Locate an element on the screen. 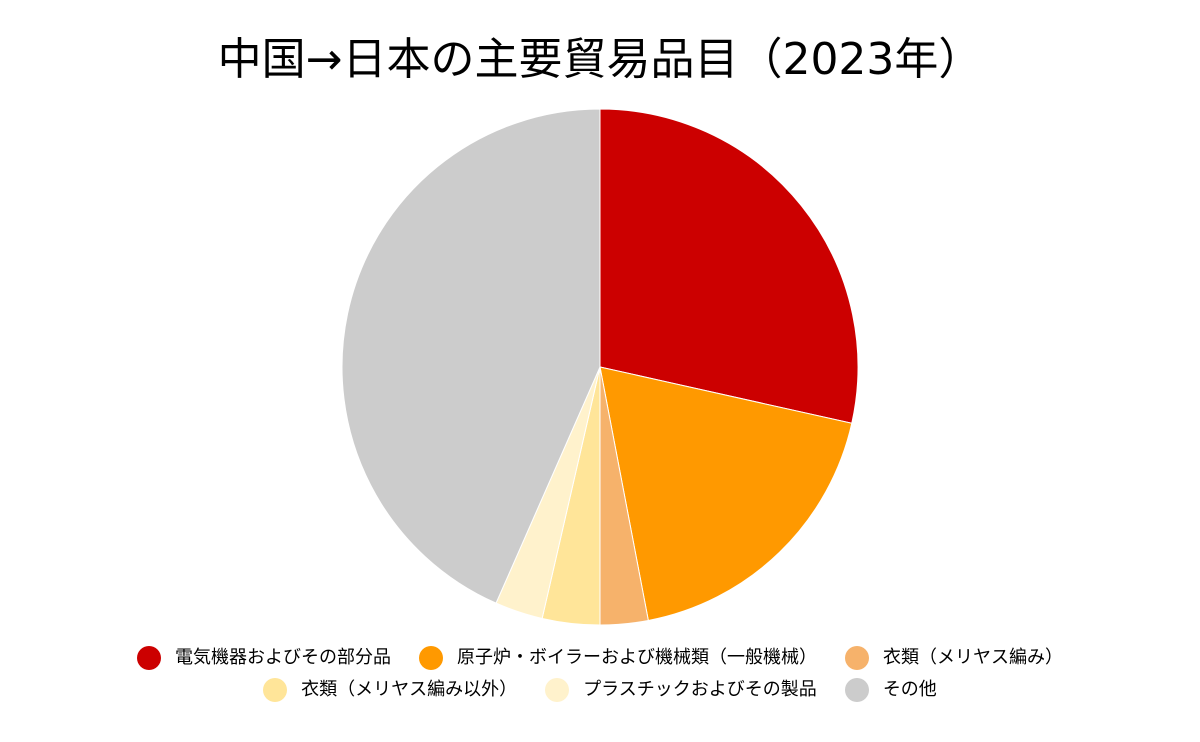 The height and width of the screenshot is (742, 1200). legend-item-nonknit-apparel: 衣類（メリヤス編み以外） is located at coordinates (390, 690).